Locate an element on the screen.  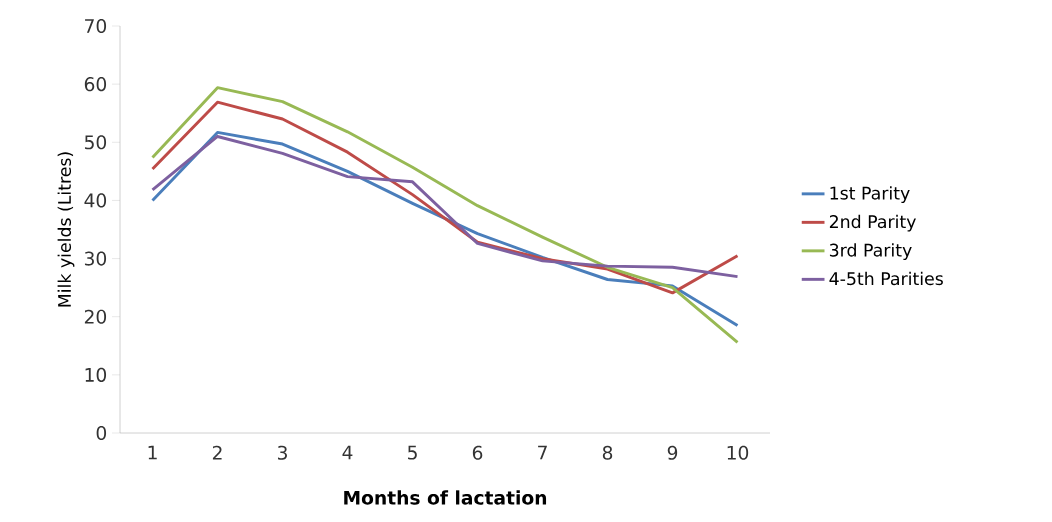
x-axis-title: Months of lactation is located at coordinates (445, 497).